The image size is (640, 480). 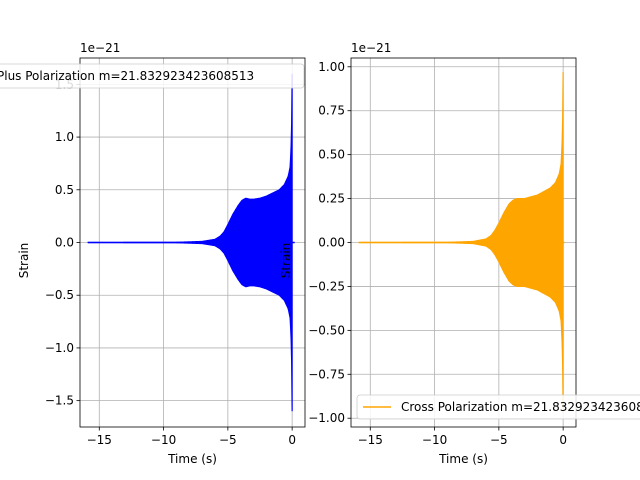 I want to click on y-tick-label: 1.00, so click(x=331, y=67).